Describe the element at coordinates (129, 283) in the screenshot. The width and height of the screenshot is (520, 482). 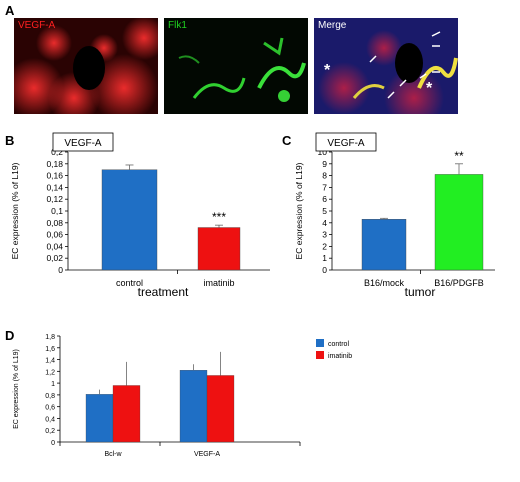
I see `x-tick-label: control` at that location.